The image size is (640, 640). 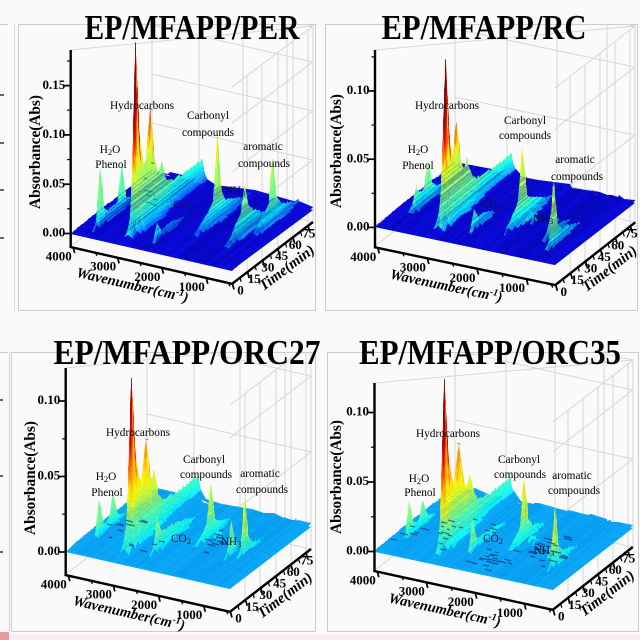 What do you see at coordinates (53, 84) in the screenshot?
I see `svg-text: 0.15` at bounding box center [53, 84].